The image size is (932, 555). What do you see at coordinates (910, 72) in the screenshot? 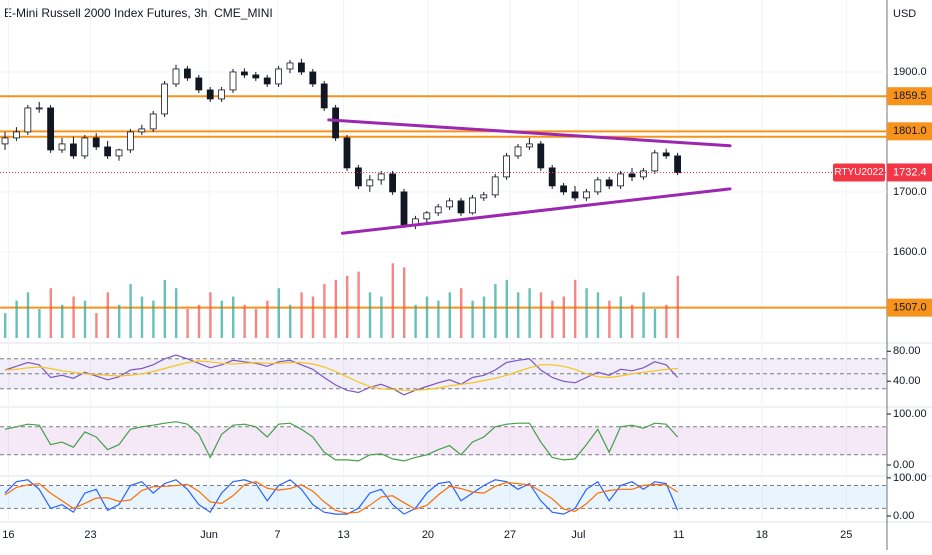
I see `y-tick-label: 1900.0` at bounding box center [910, 72].